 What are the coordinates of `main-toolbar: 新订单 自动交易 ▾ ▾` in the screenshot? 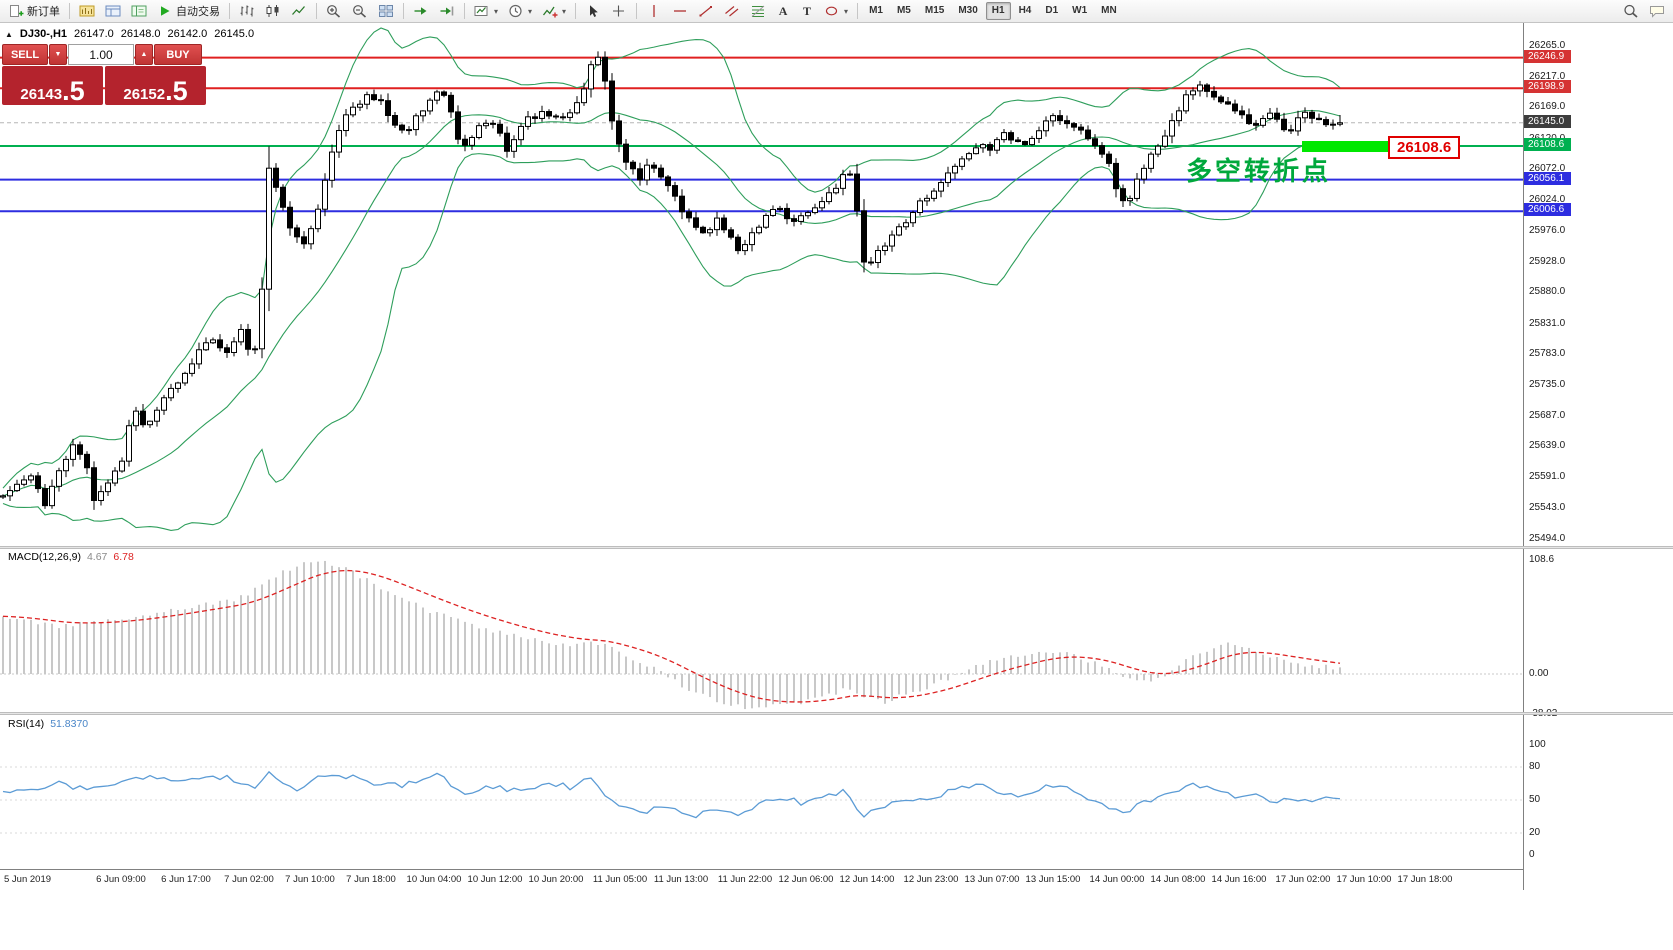 It's located at (836, 11).